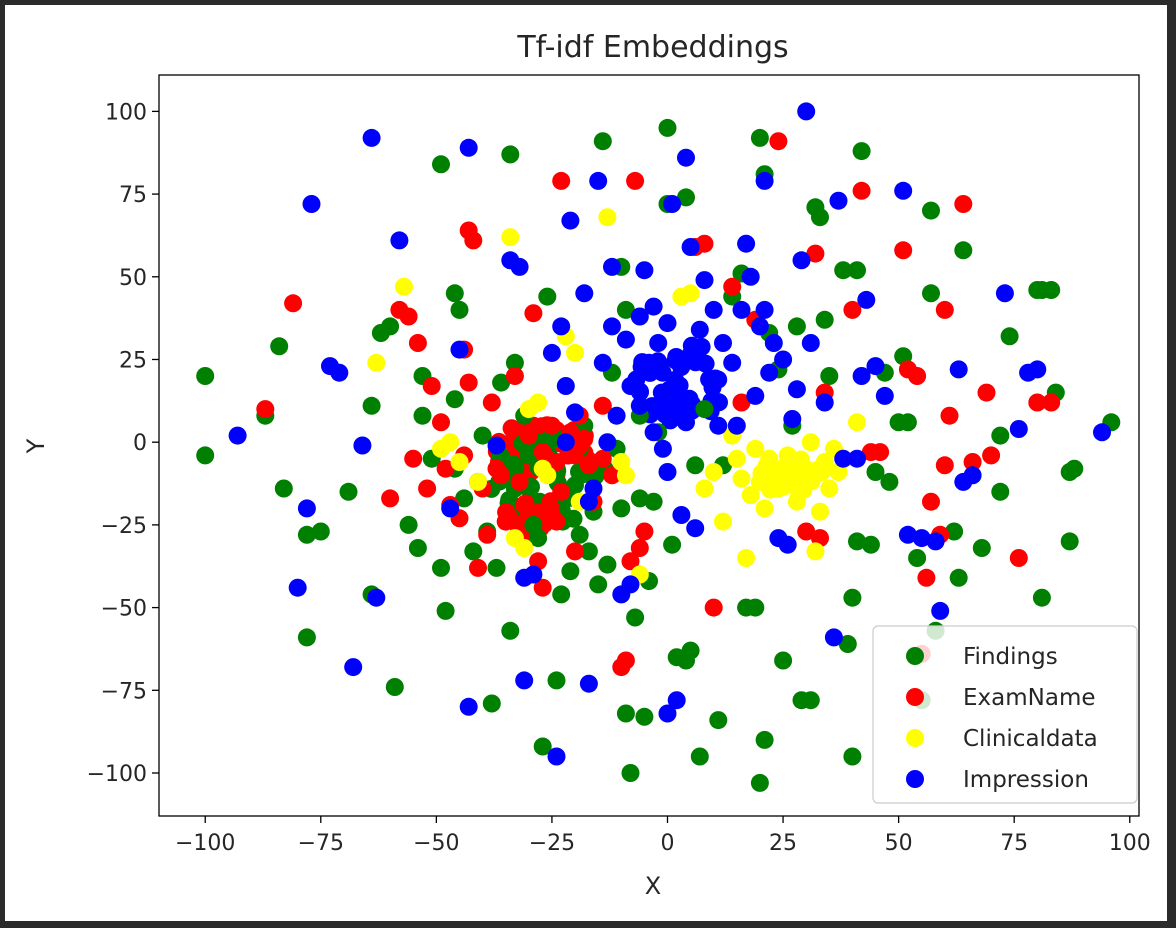 The image size is (1176, 928). Describe the element at coordinates (133, 278) in the screenshot. I see `y-tick-label: 50` at that location.